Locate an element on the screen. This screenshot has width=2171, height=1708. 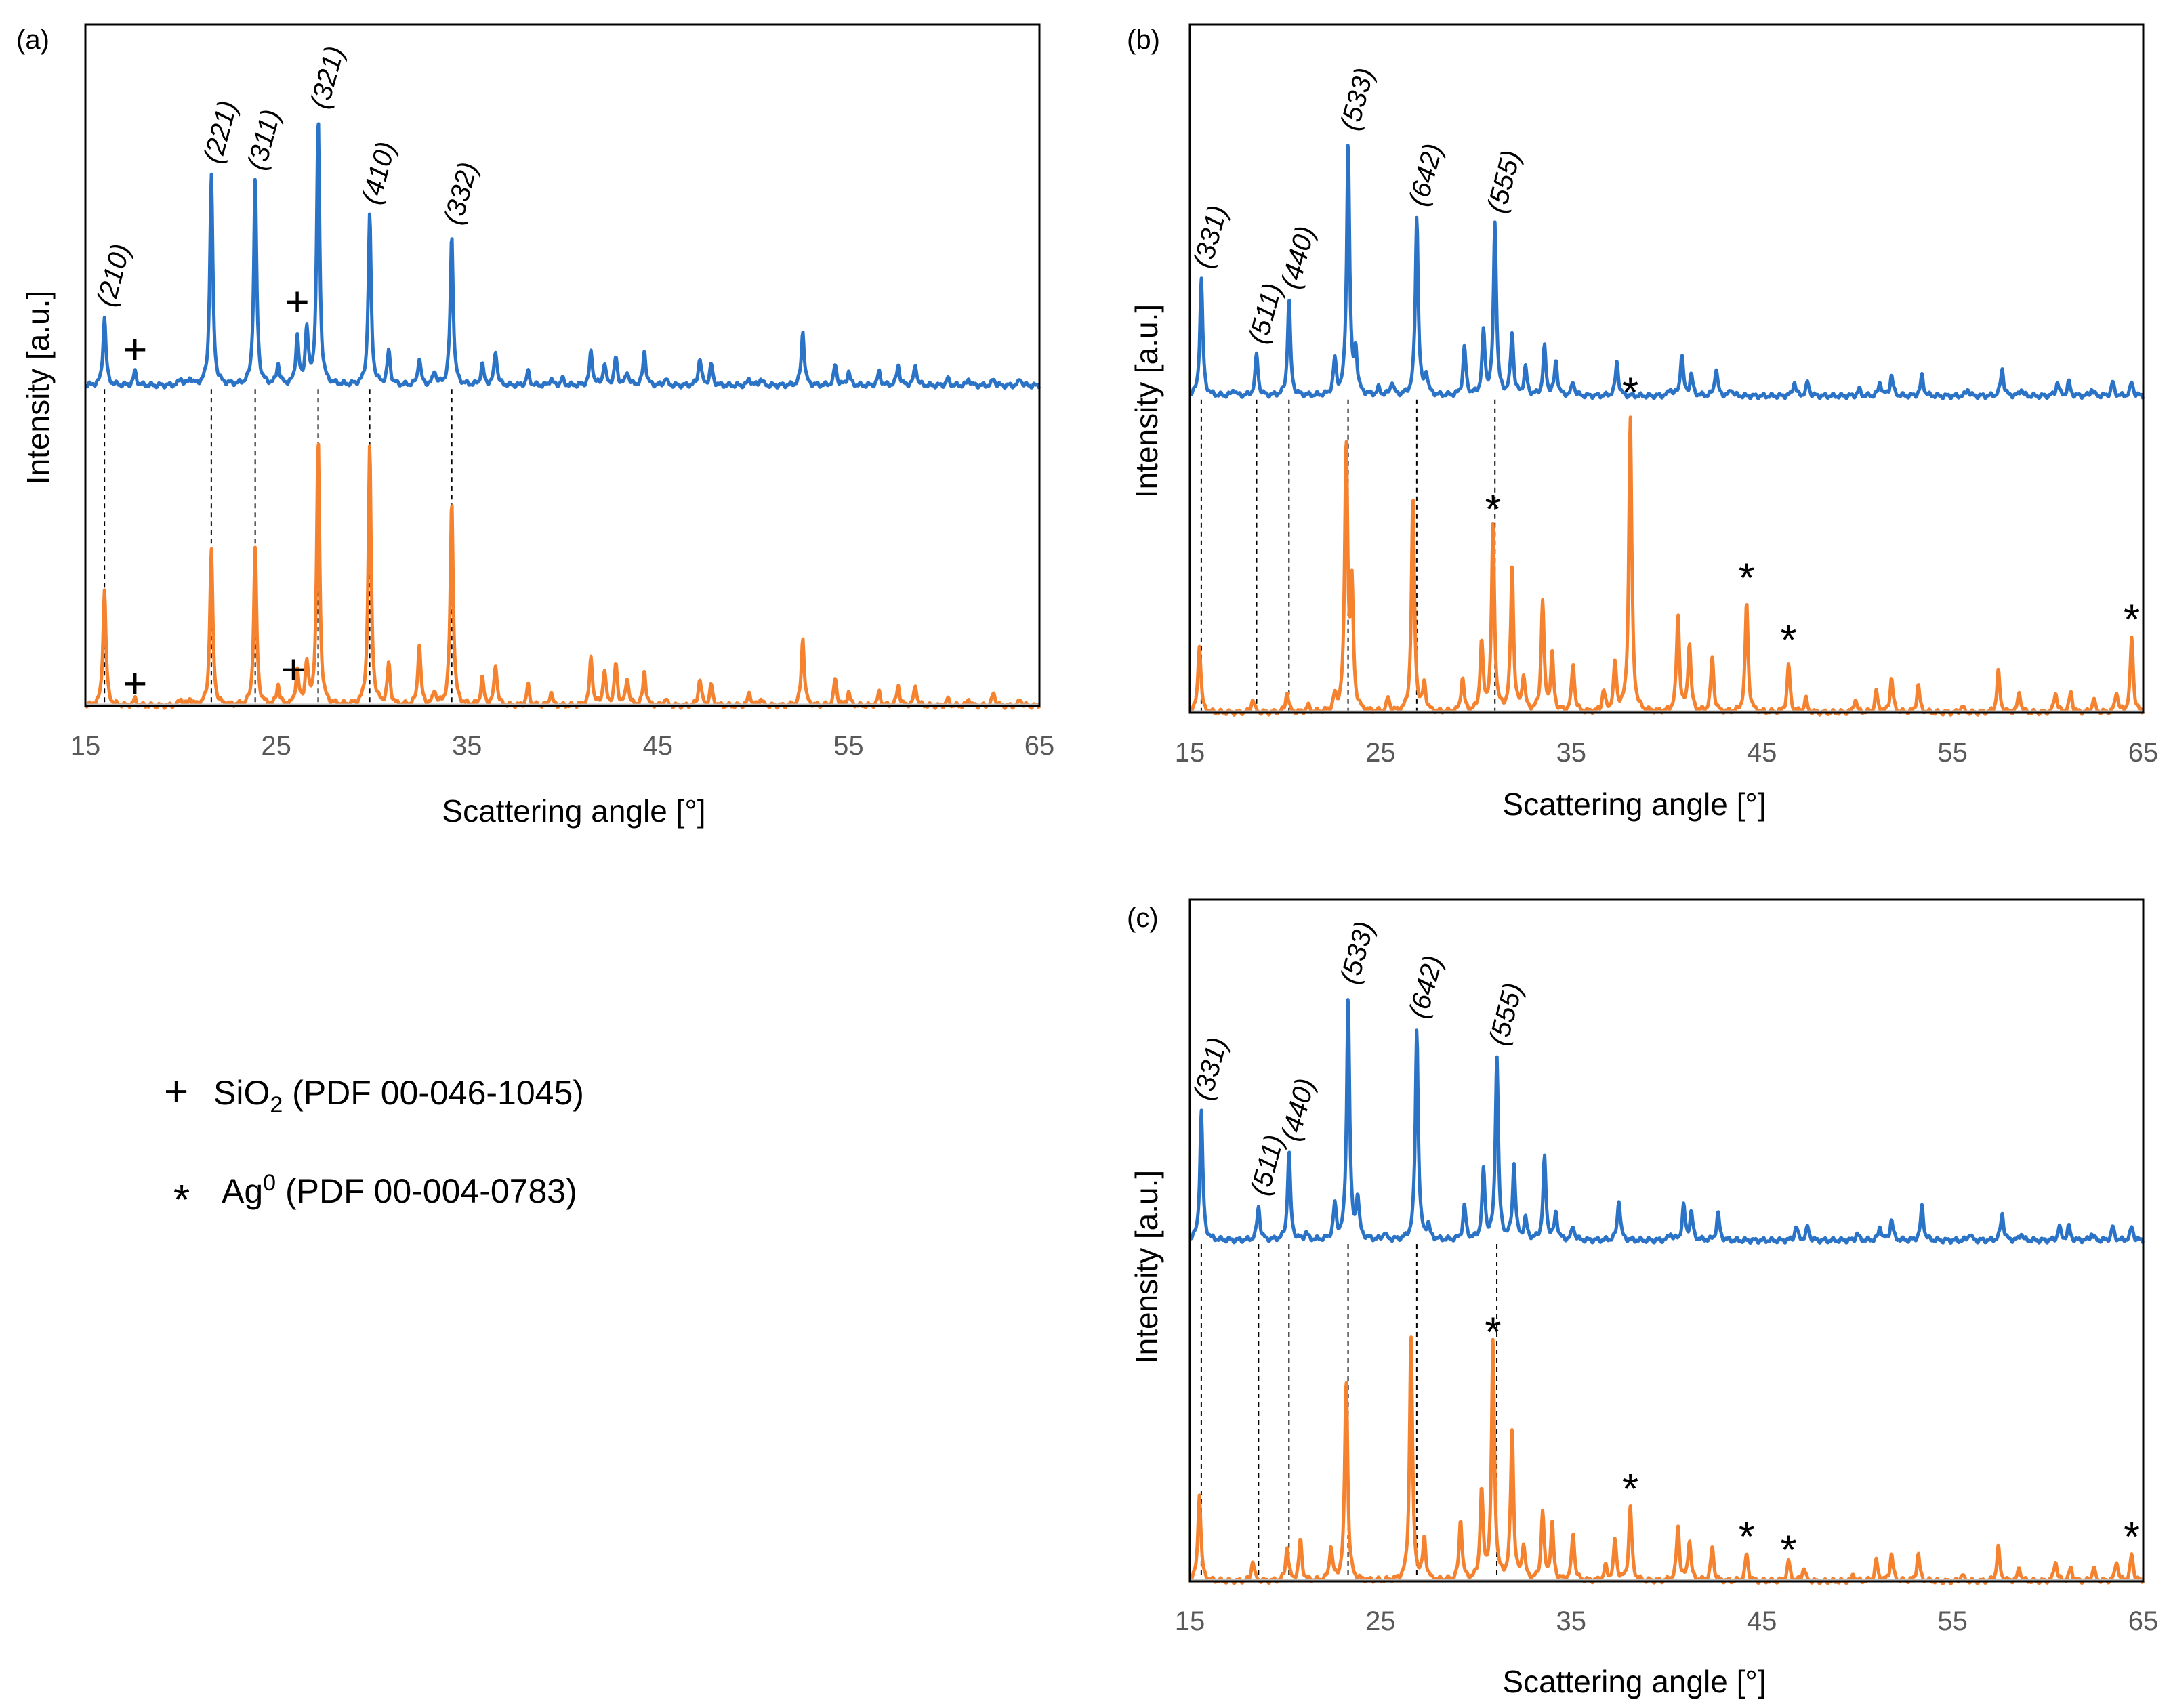
legend-label: Ag0 (PDF 00-004-0783) is located at coordinates (399, 1190).